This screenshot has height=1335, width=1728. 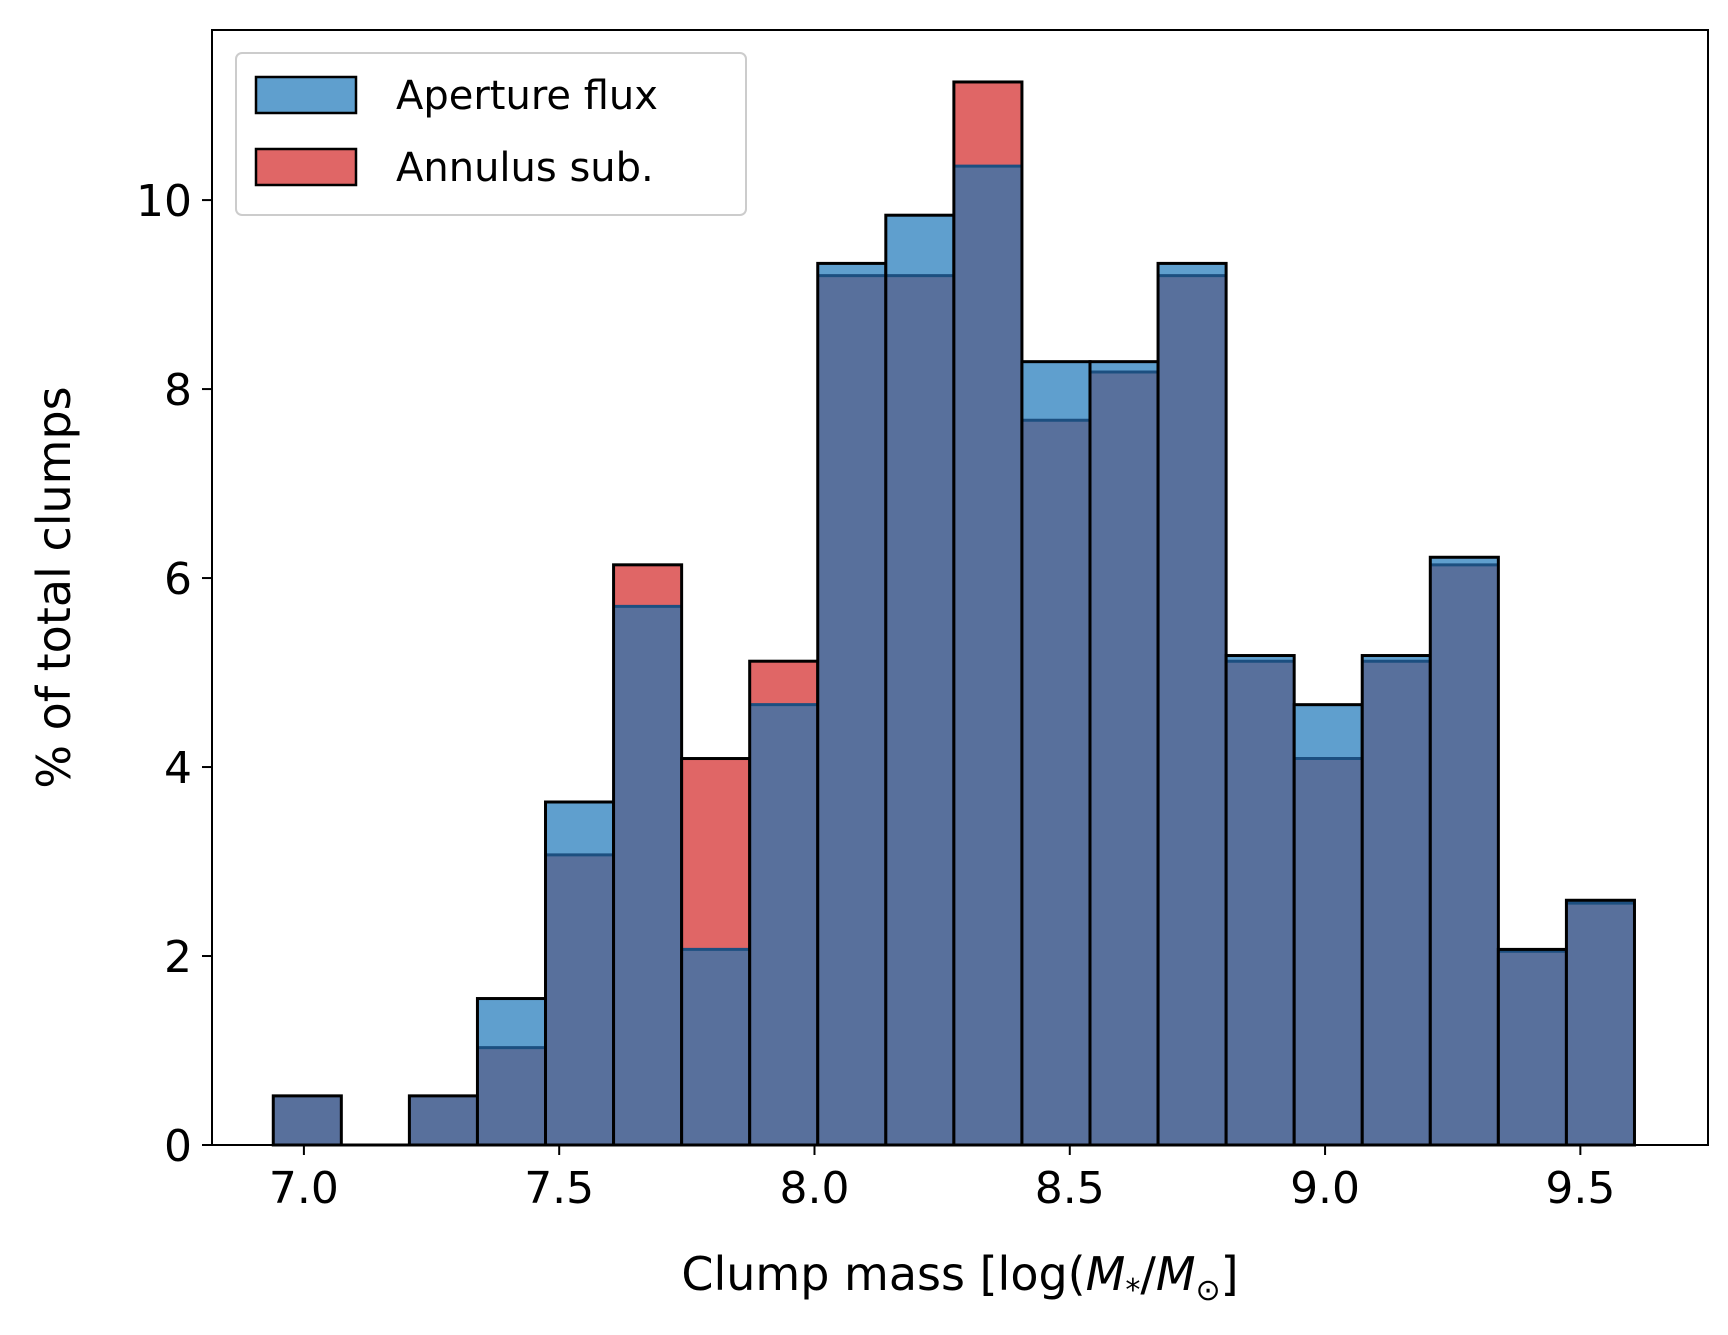 I want to click on x-axis-title: Clump mass [log(M*/M⊙], so click(x=959, y=1277).